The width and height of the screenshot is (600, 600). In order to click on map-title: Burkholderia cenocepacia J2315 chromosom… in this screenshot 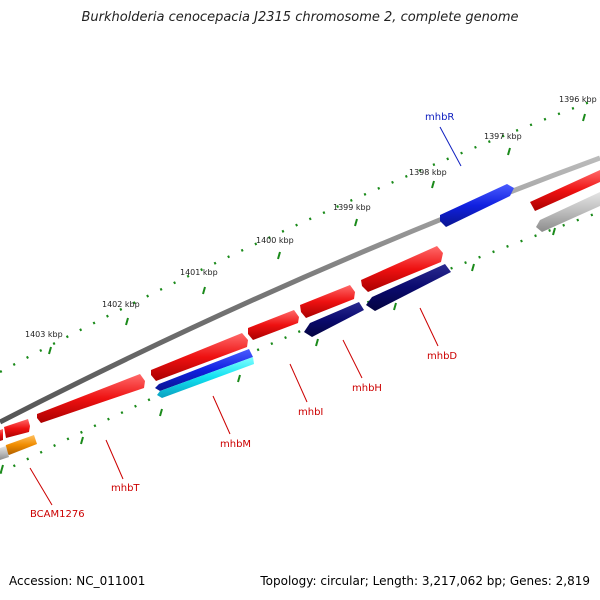, I will do `click(300, 17)`.